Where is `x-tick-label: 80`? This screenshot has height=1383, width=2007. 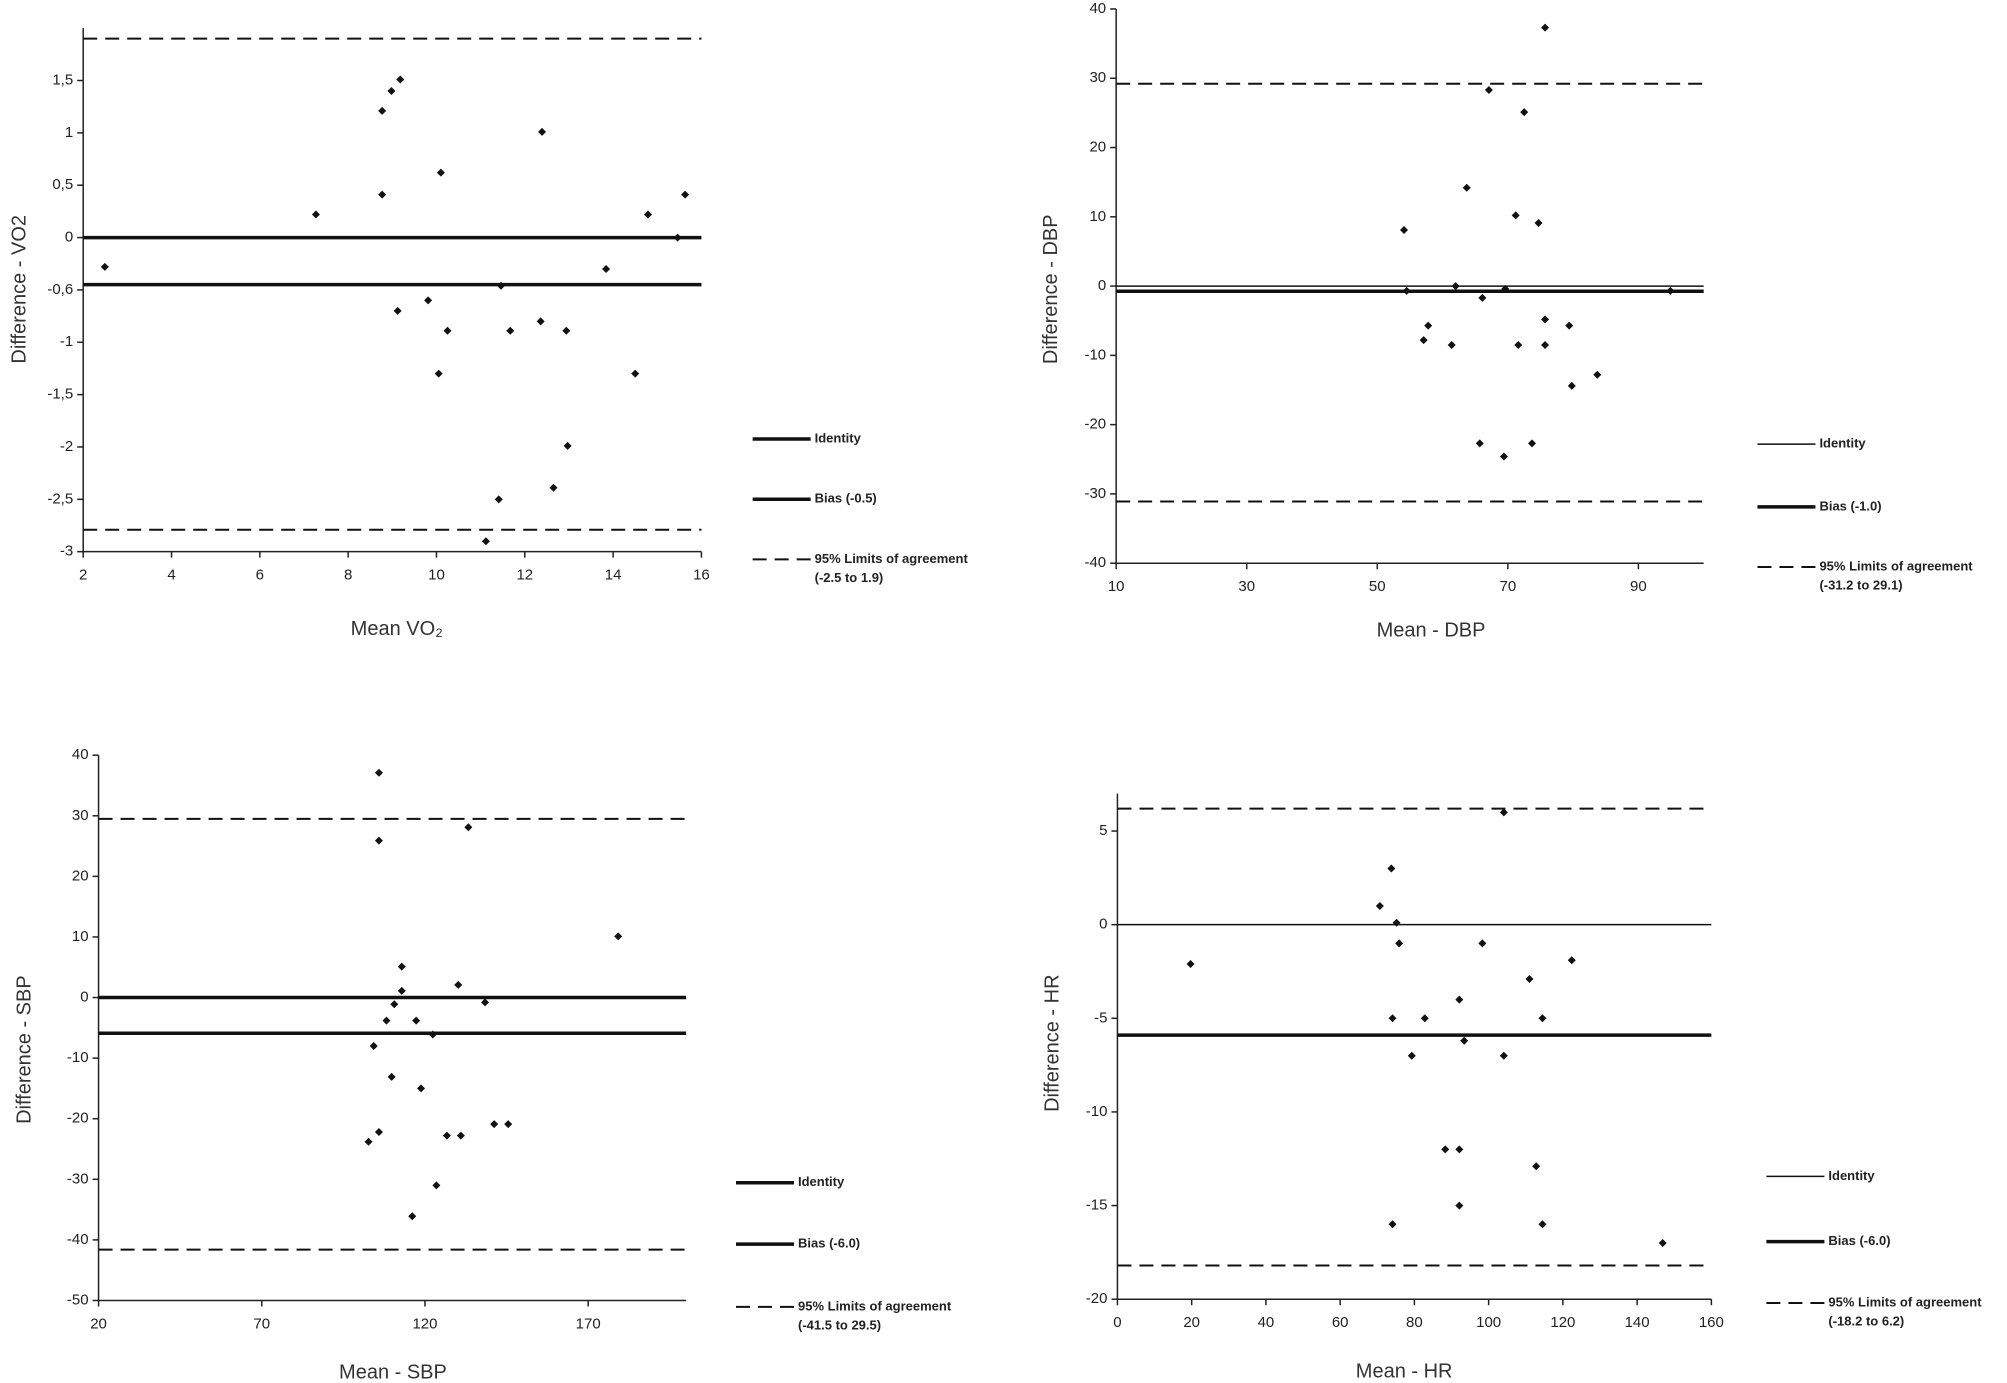 x-tick-label: 80 is located at coordinates (1414, 1322).